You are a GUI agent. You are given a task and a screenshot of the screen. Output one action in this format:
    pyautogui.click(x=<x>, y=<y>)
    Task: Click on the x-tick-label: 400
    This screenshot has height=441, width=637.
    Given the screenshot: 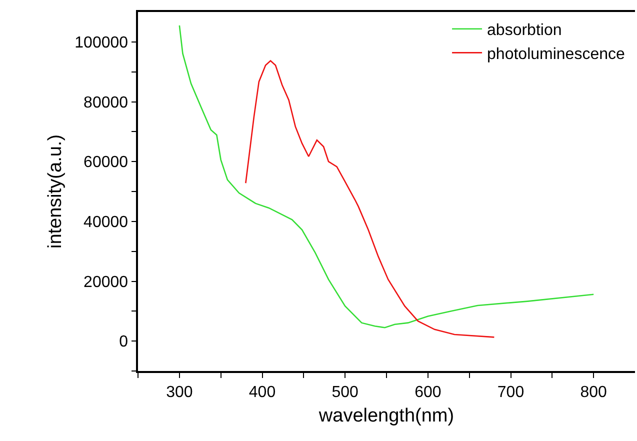 What is the action you would take?
    pyautogui.click(x=262, y=392)
    